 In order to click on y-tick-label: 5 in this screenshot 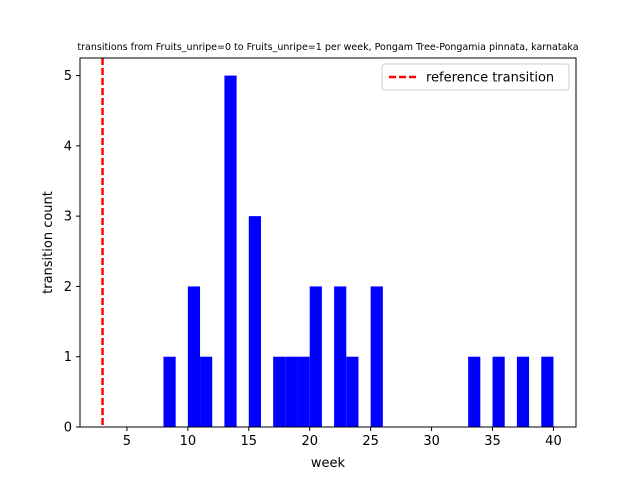, I will do `click(68, 76)`.